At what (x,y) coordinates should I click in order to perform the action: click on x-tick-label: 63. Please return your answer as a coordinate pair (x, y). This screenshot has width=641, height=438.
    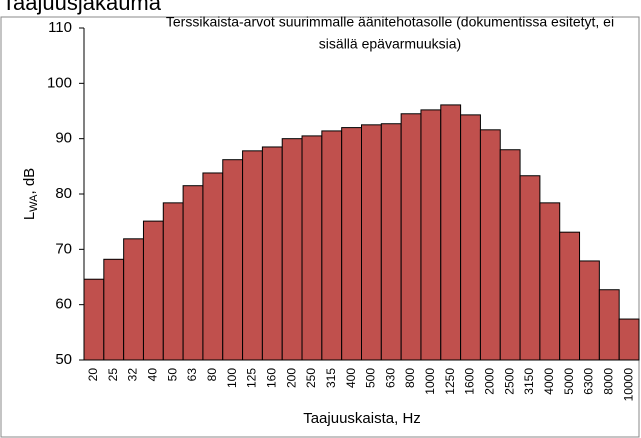
    Looking at the image, I should click on (192, 375).